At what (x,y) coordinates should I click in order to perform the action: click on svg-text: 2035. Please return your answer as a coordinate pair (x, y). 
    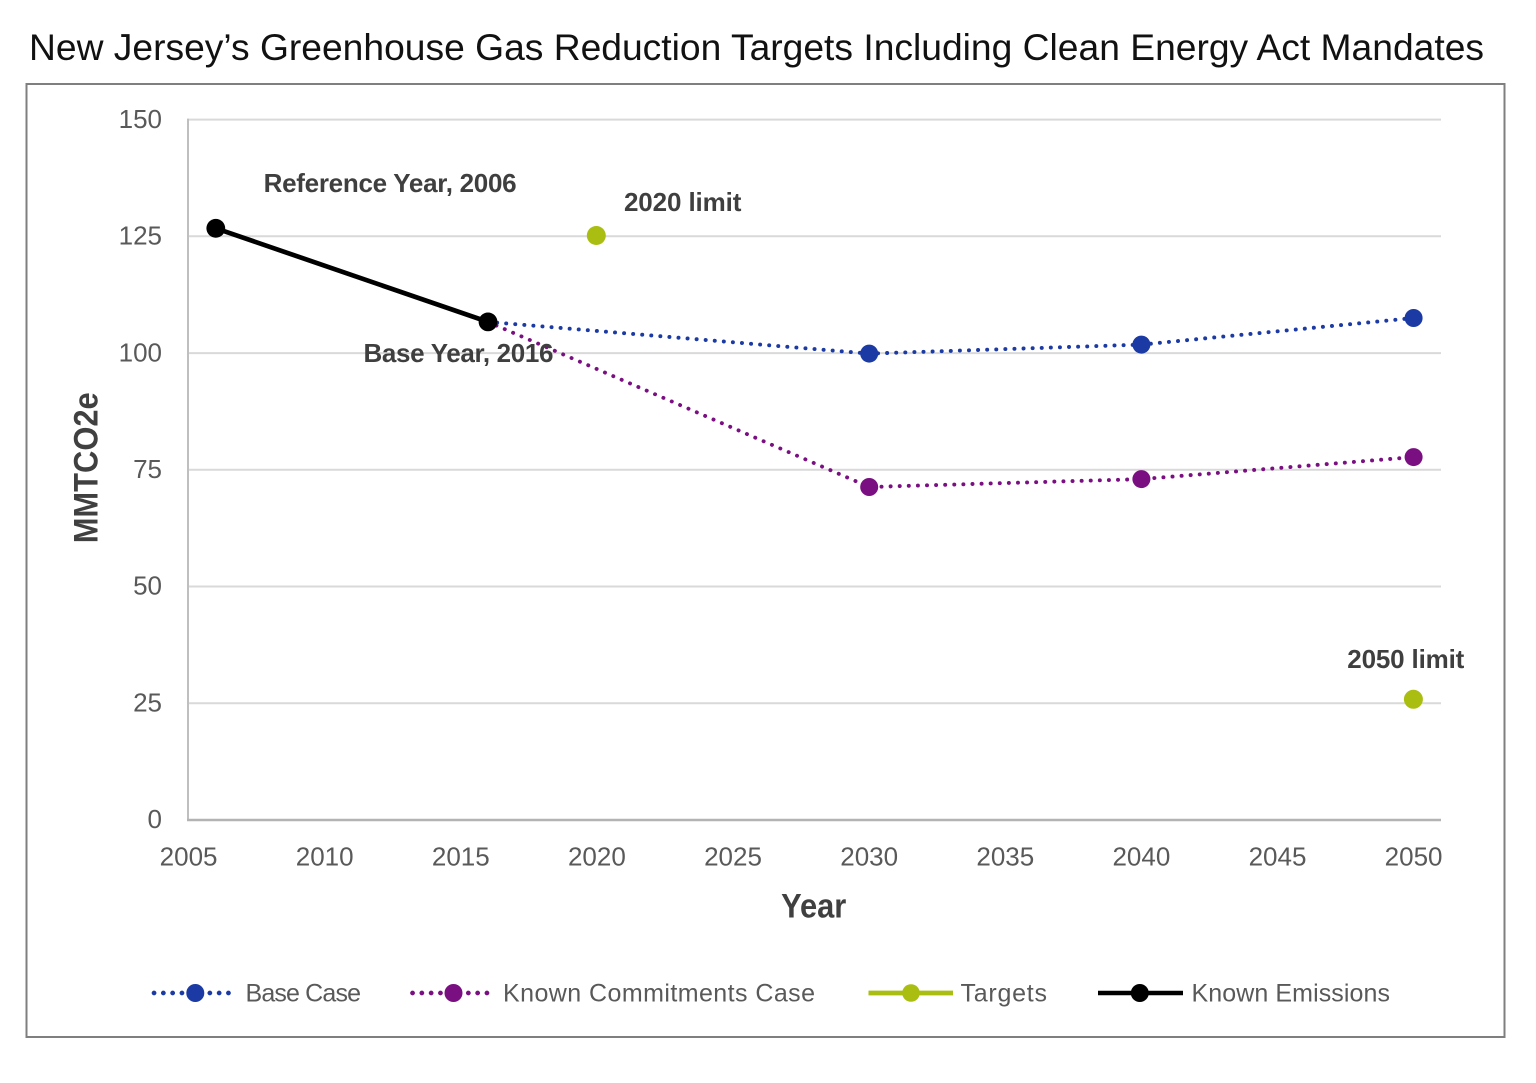
    Looking at the image, I should click on (1005, 856).